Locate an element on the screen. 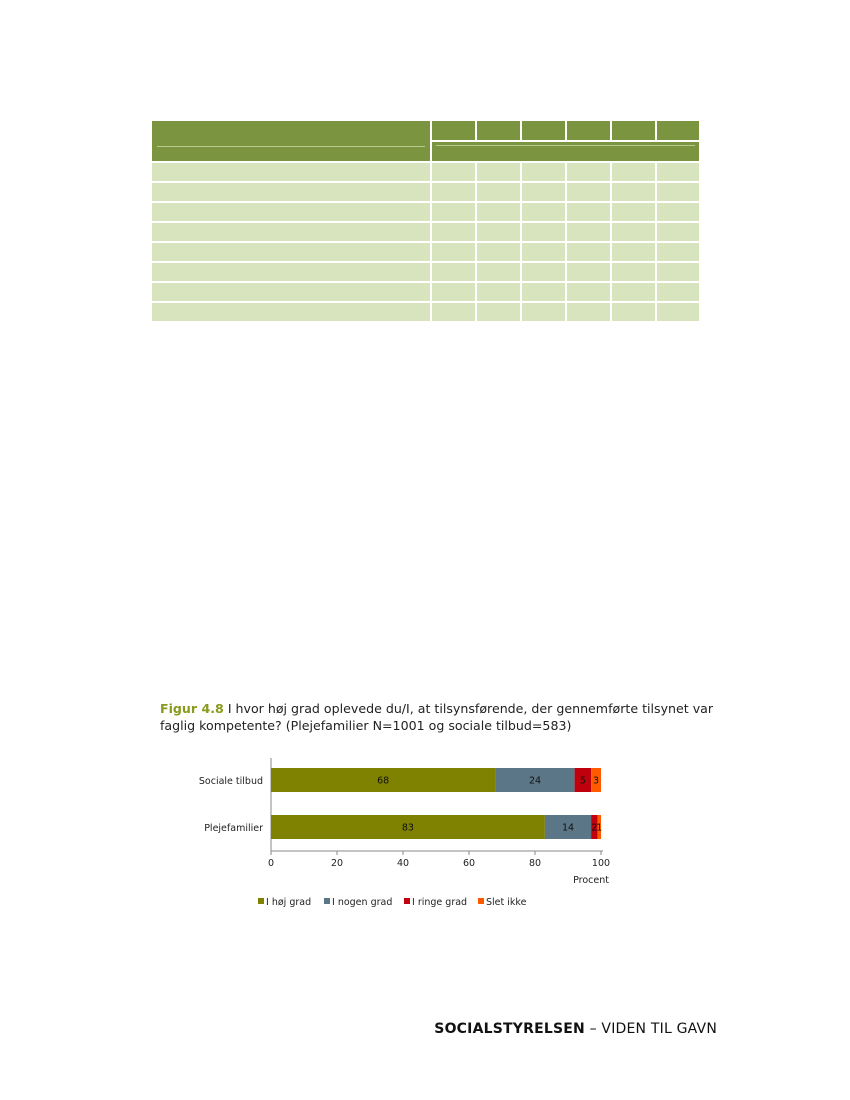 This screenshot has height=1100, width=850. legend-label: Slet ikke is located at coordinates (506, 902).